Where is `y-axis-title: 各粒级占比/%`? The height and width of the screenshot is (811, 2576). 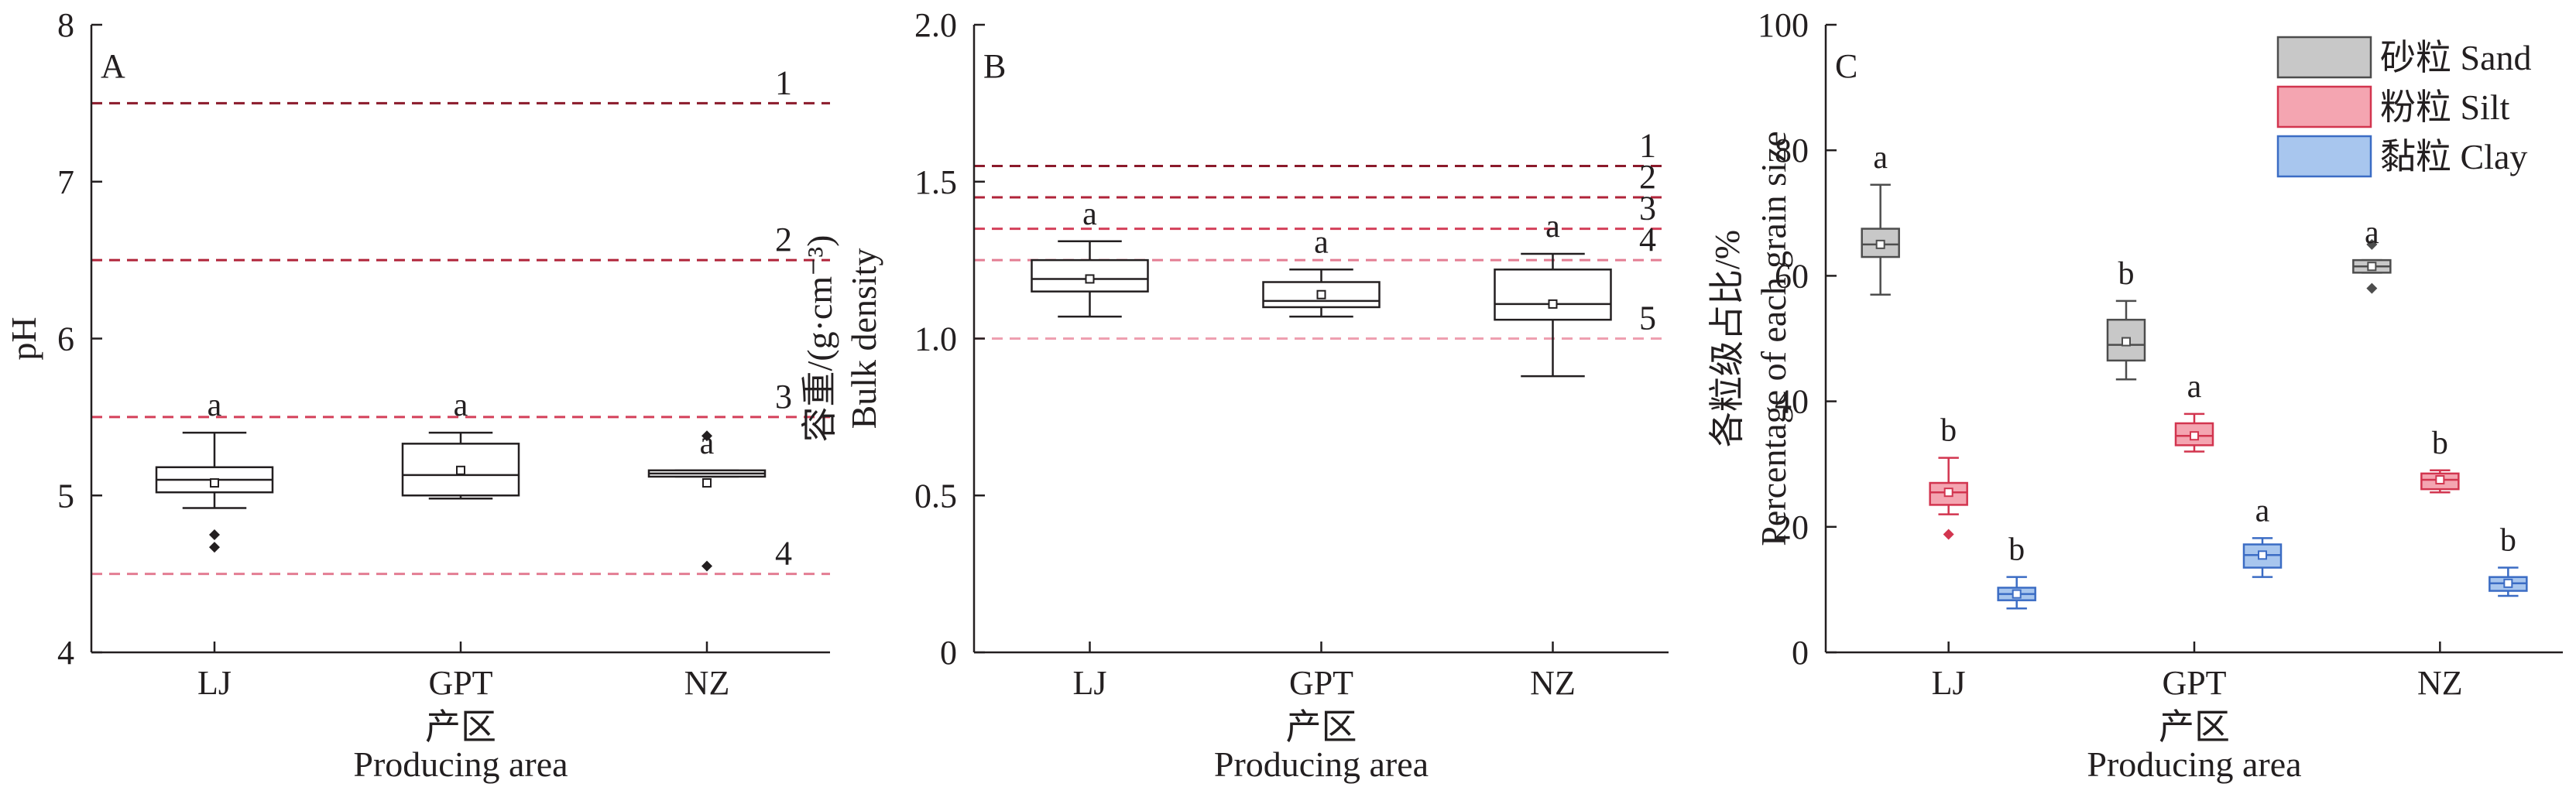
y-axis-title: 各粒级占比/% is located at coordinates (1727, 338).